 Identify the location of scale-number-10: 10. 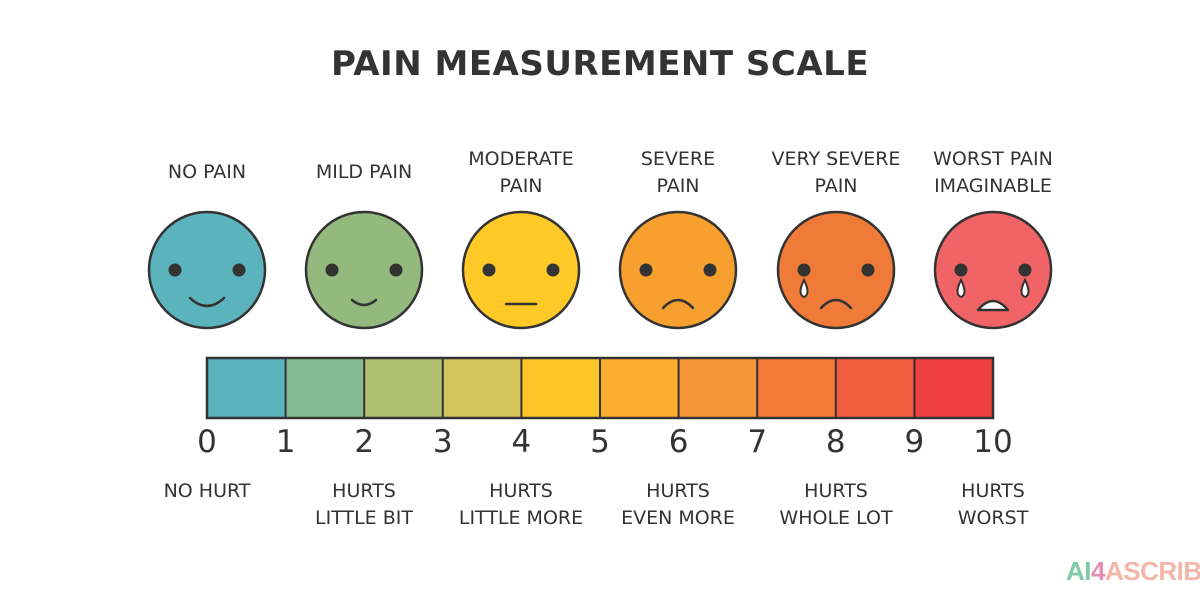
(993, 442).